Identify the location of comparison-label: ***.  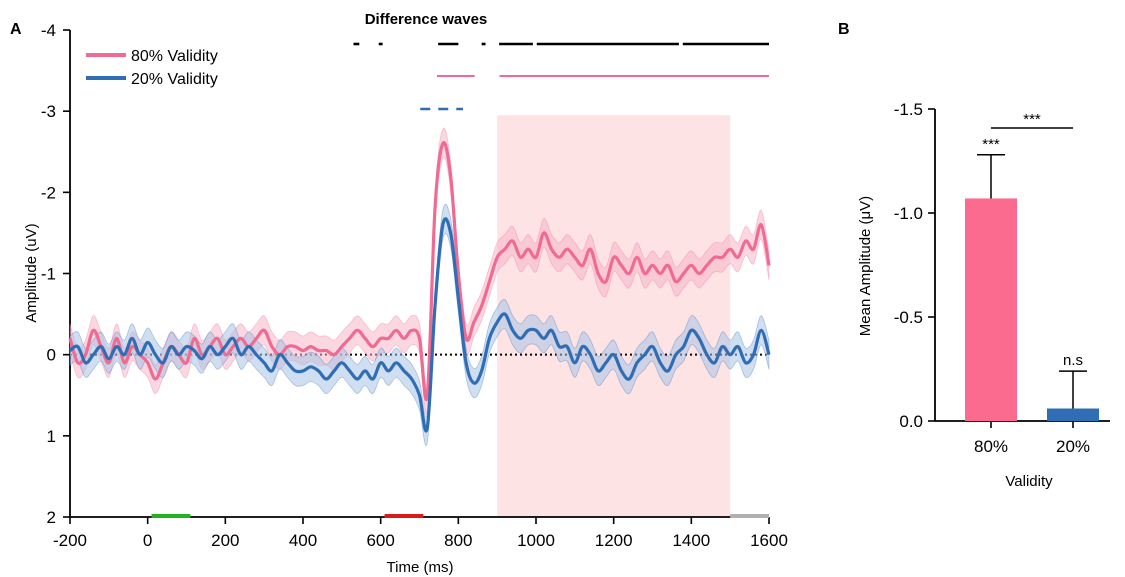
(1032, 119).